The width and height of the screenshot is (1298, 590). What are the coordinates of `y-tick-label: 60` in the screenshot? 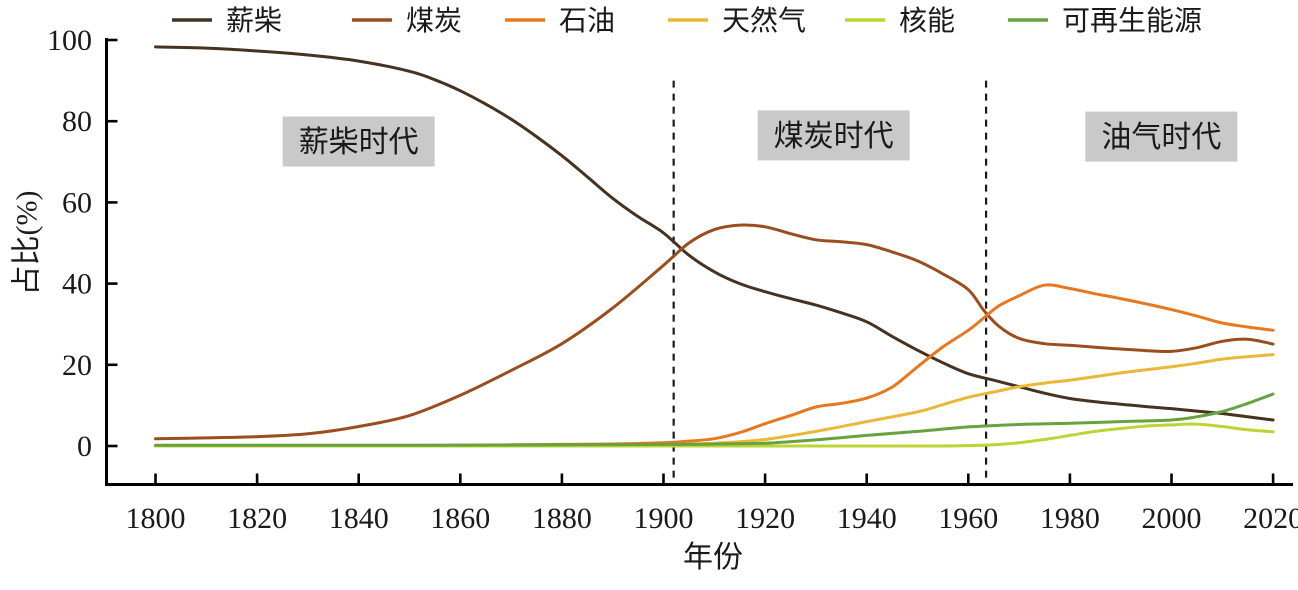 It's located at (77, 202).